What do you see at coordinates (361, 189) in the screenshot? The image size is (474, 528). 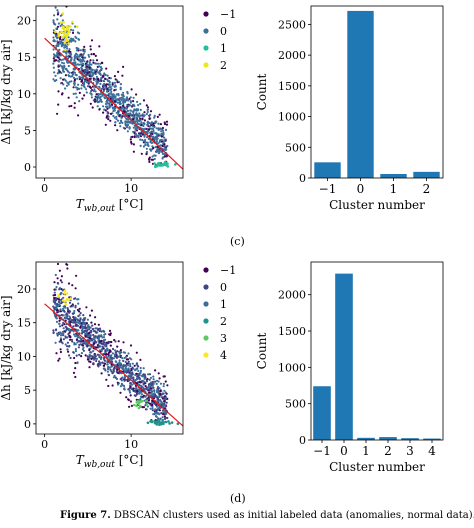 I see `bar-category-label: 0` at bounding box center [361, 189].